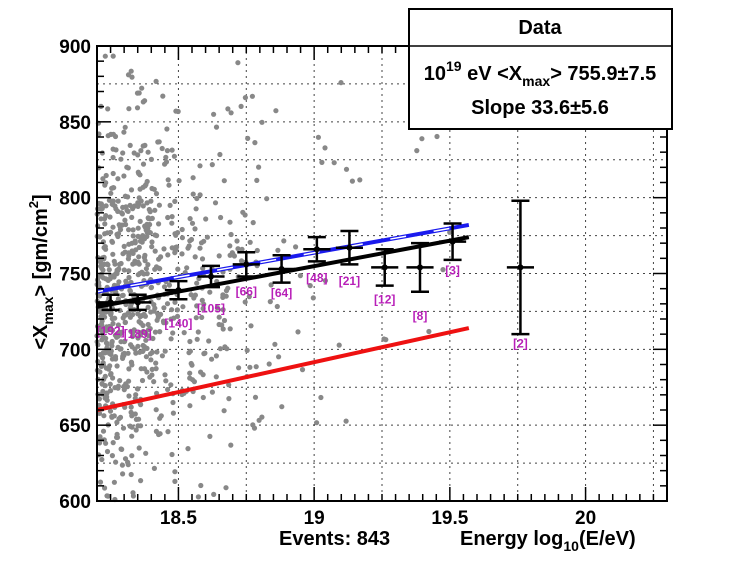  Describe the element at coordinates (75, 502) in the screenshot. I see `y-tick-label: 600` at that location.